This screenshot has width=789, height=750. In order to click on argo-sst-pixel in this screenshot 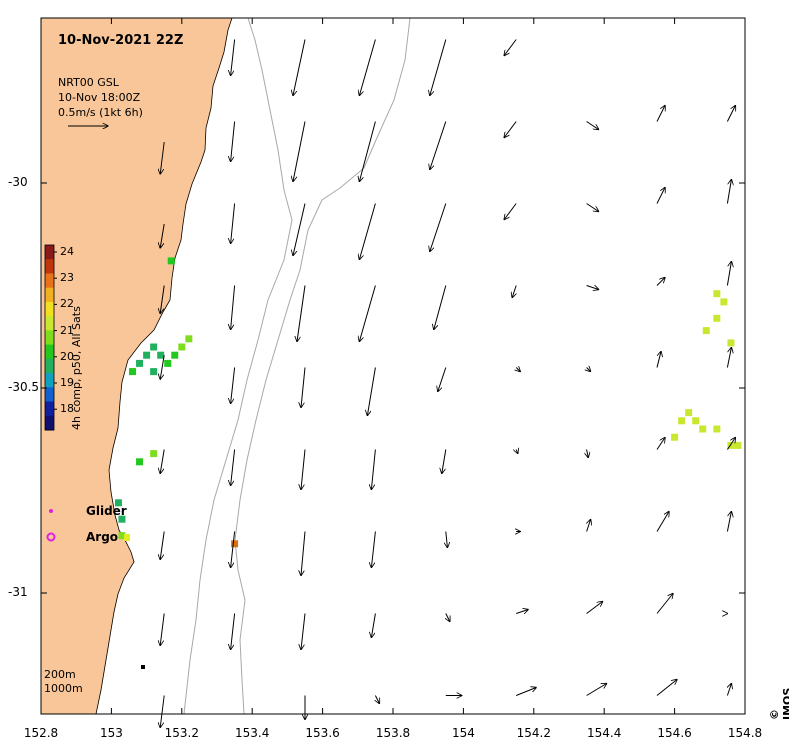, I will do `click(127, 537)`.